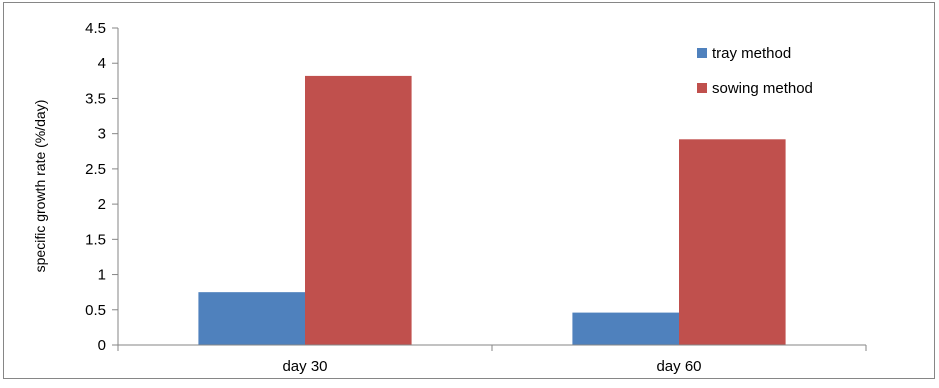 The height and width of the screenshot is (388, 939). What do you see at coordinates (95, 310) in the screenshot?
I see `y-tick-label: 0.5` at bounding box center [95, 310].